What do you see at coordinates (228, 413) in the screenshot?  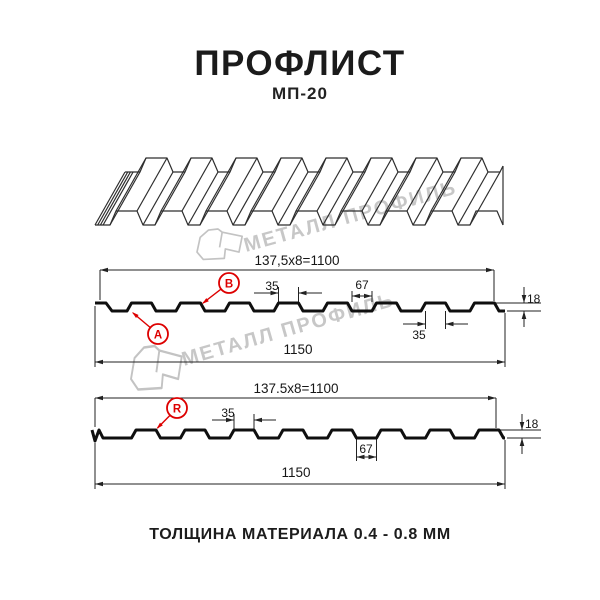 I see `dim-crest-35-bottom: 35` at bounding box center [228, 413].